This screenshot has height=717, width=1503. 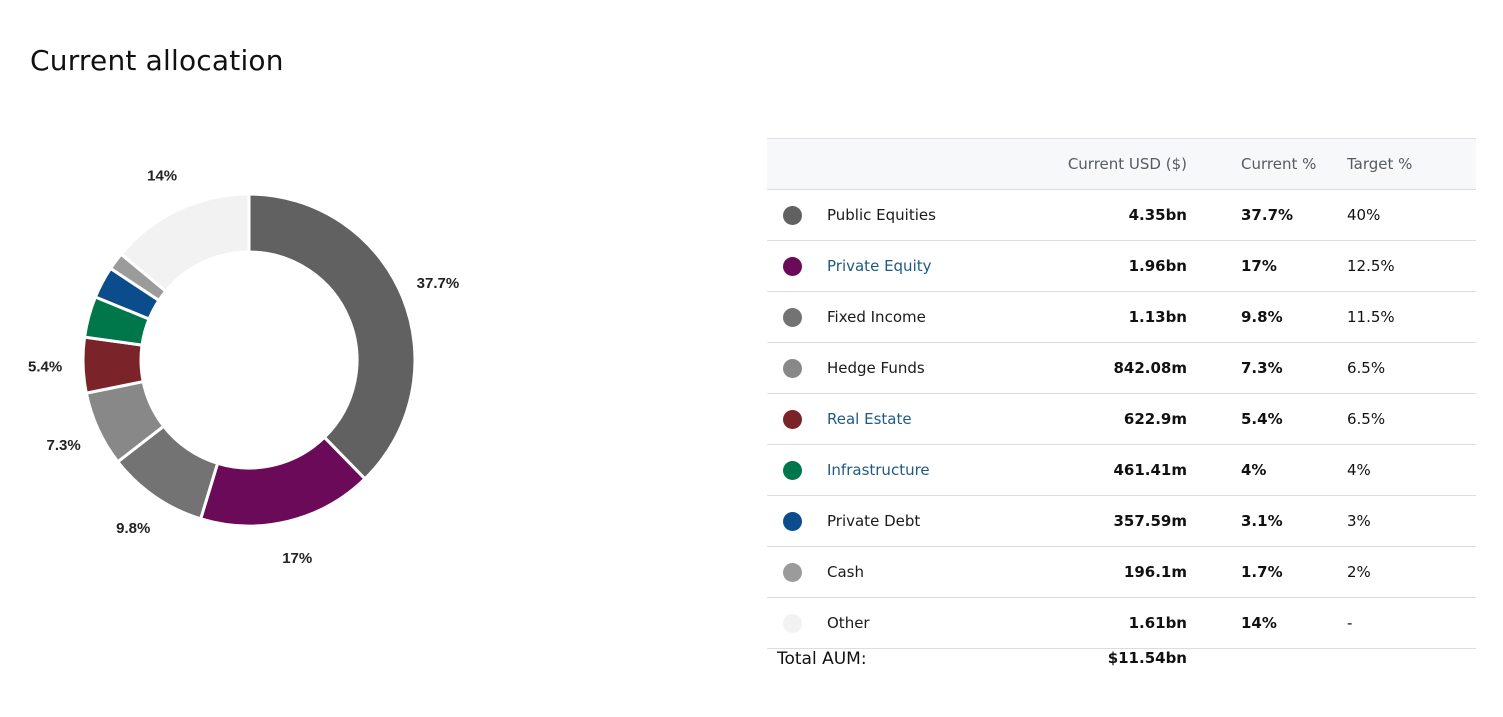 I want to click on current-usd-value: 4.35bn, so click(x=1112, y=215).